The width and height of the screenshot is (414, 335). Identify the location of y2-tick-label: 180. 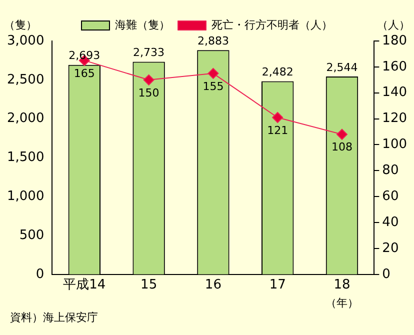
(395, 40).